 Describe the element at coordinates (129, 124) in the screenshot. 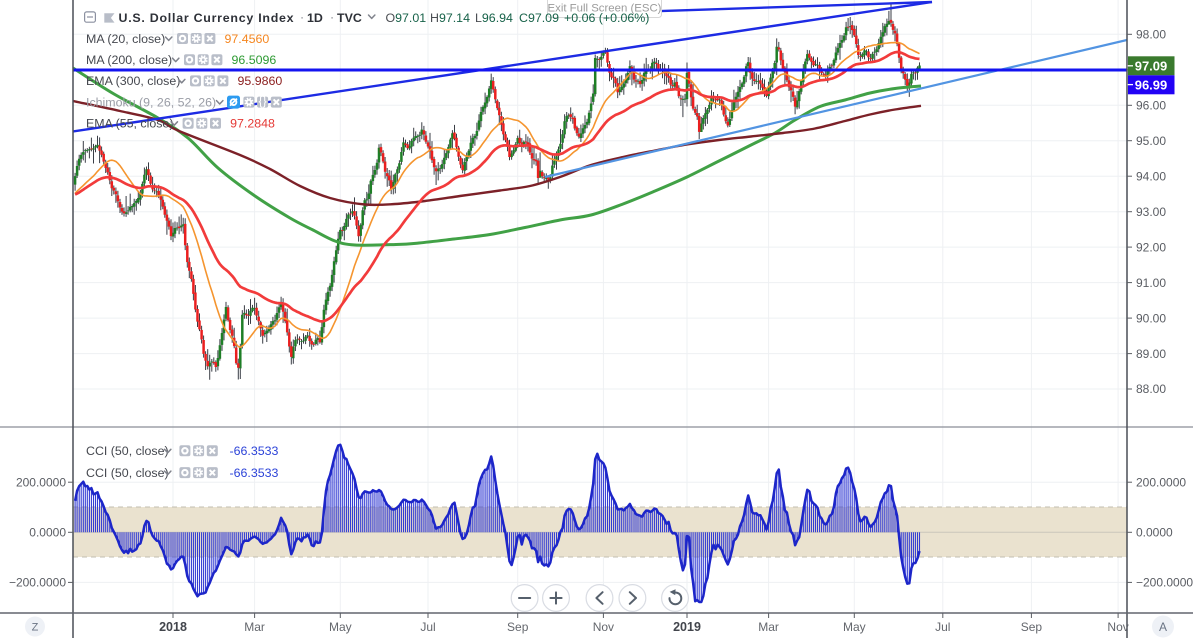

I see `svg-text: EMA (55, close)` at that location.